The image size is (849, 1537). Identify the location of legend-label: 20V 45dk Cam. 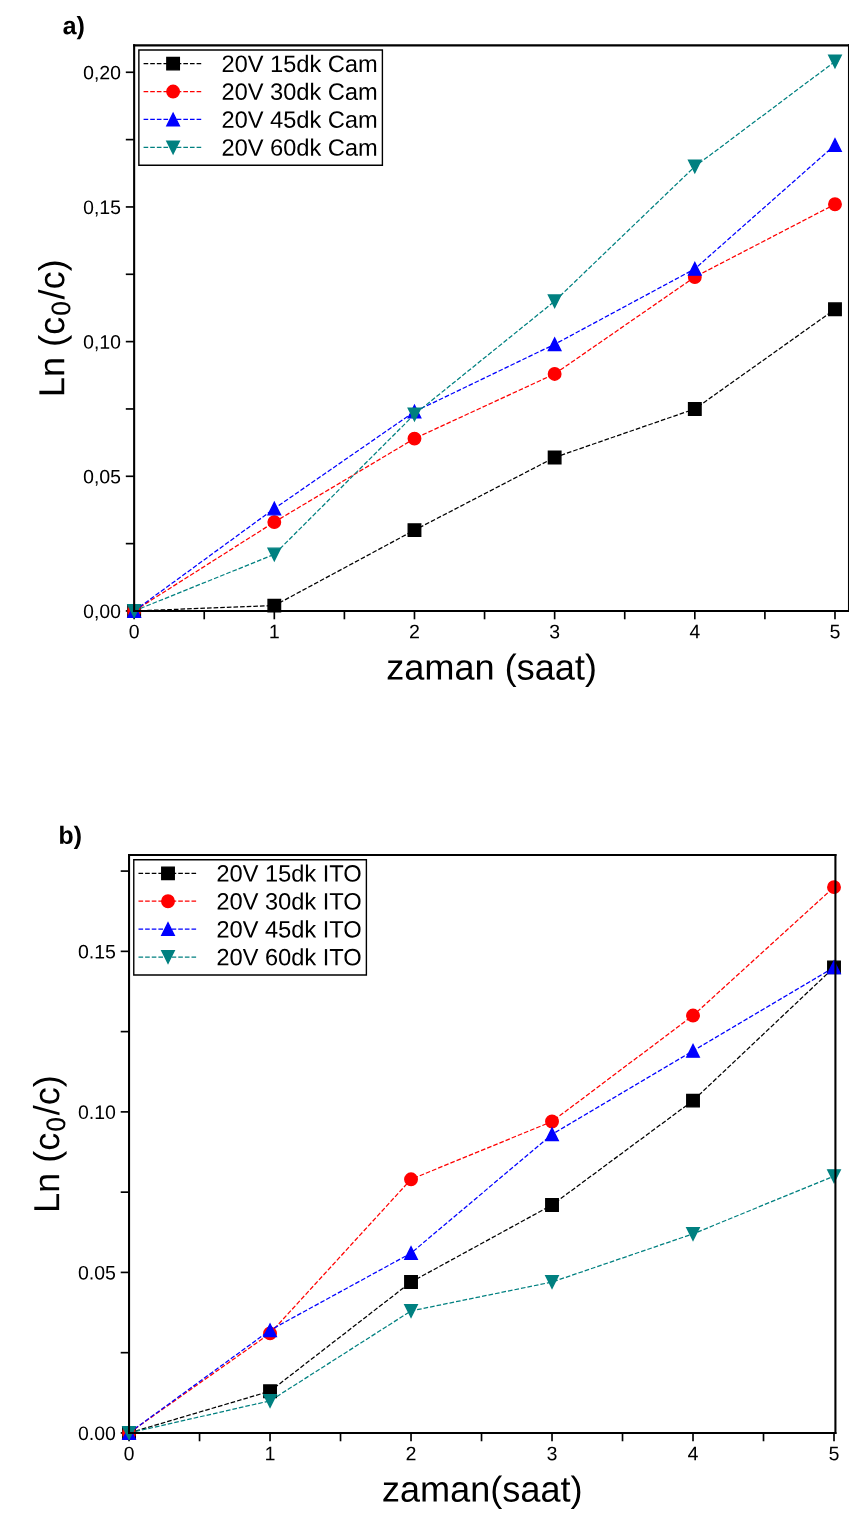
(299, 119).